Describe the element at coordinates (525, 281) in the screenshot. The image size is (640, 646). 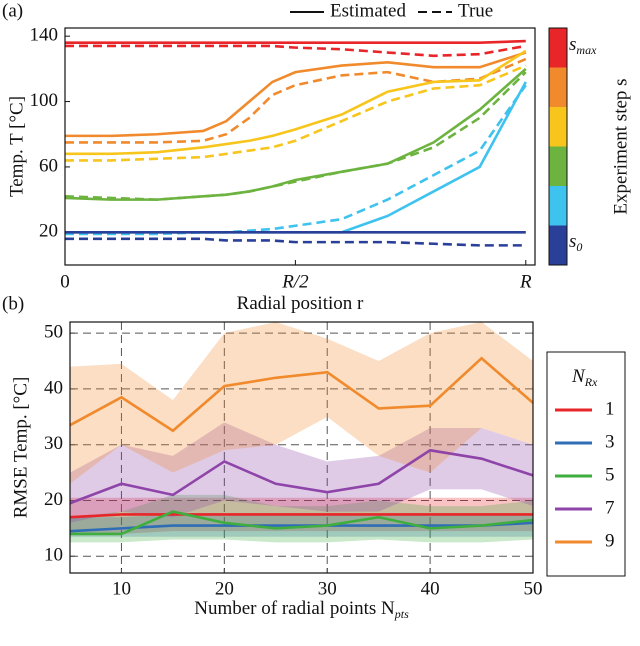
I see `x-tick-label: R` at that location.